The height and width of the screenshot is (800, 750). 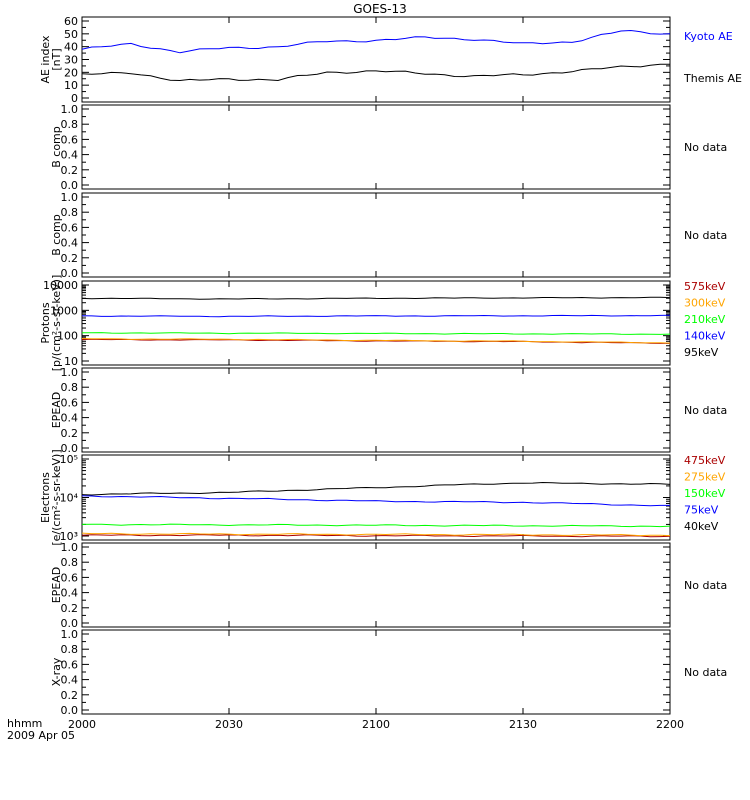 What do you see at coordinates (376, 333) in the screenshot?
I see `series-line-210kev` at bounding box center [376, 333].